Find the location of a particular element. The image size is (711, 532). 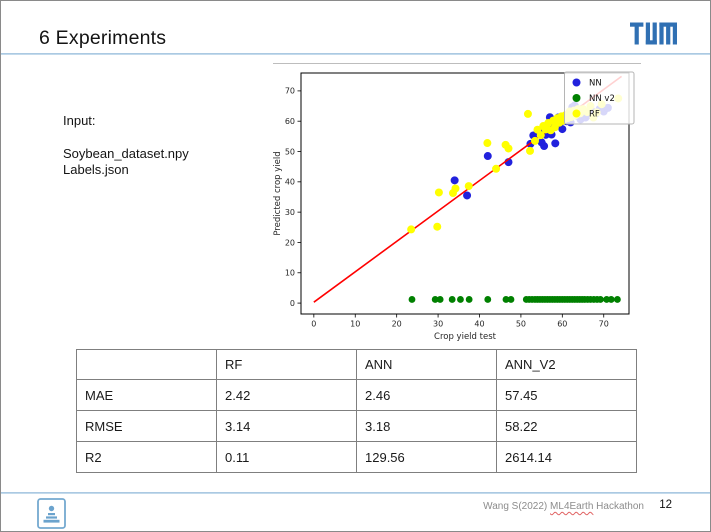

footer-citation-highlight: ML4Earth is located at coordinates (572, 506).